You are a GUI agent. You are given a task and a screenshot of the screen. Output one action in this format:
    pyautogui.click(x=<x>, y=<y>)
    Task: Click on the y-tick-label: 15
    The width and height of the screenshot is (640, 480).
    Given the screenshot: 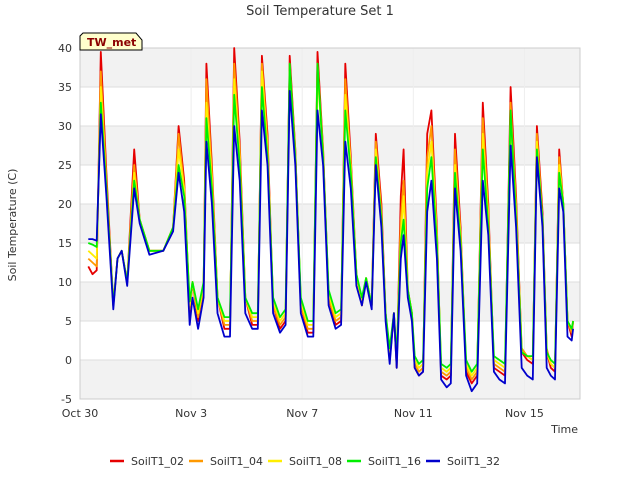 What is the action you would take?
    pyautogui.click(x=65, y=243)
    